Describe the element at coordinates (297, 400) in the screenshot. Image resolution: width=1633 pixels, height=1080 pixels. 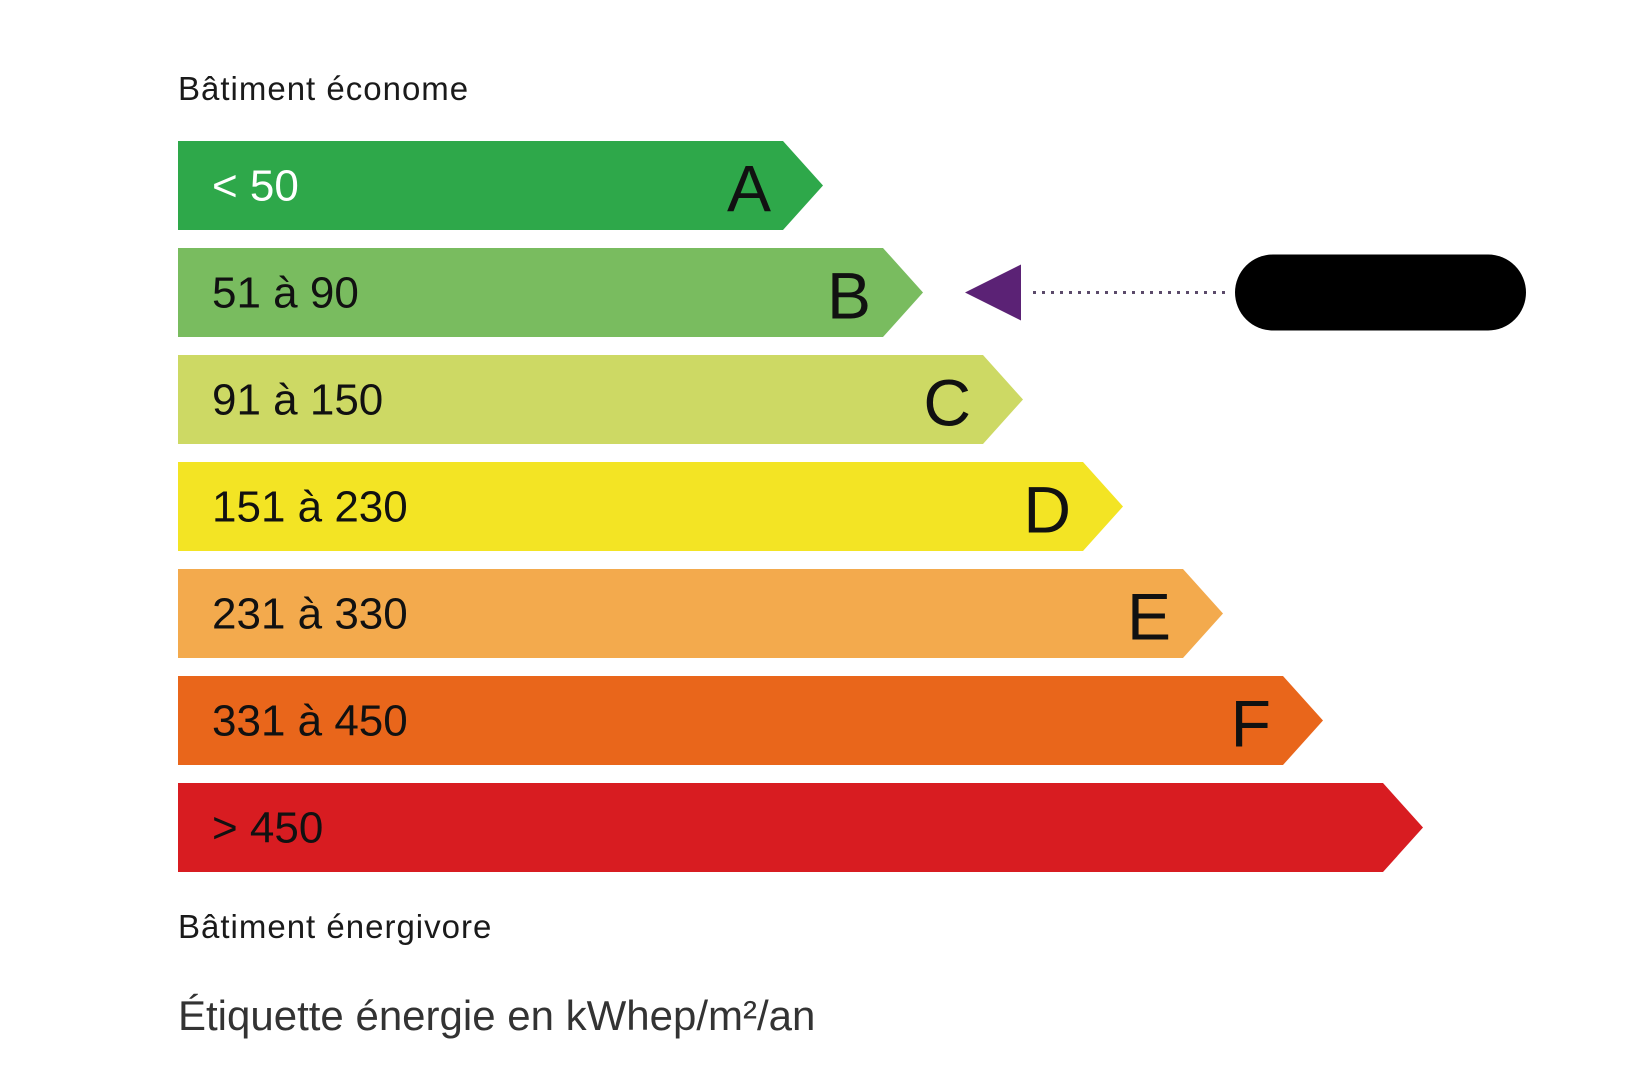
I see `range-label-C: 91 à 150` at that location.